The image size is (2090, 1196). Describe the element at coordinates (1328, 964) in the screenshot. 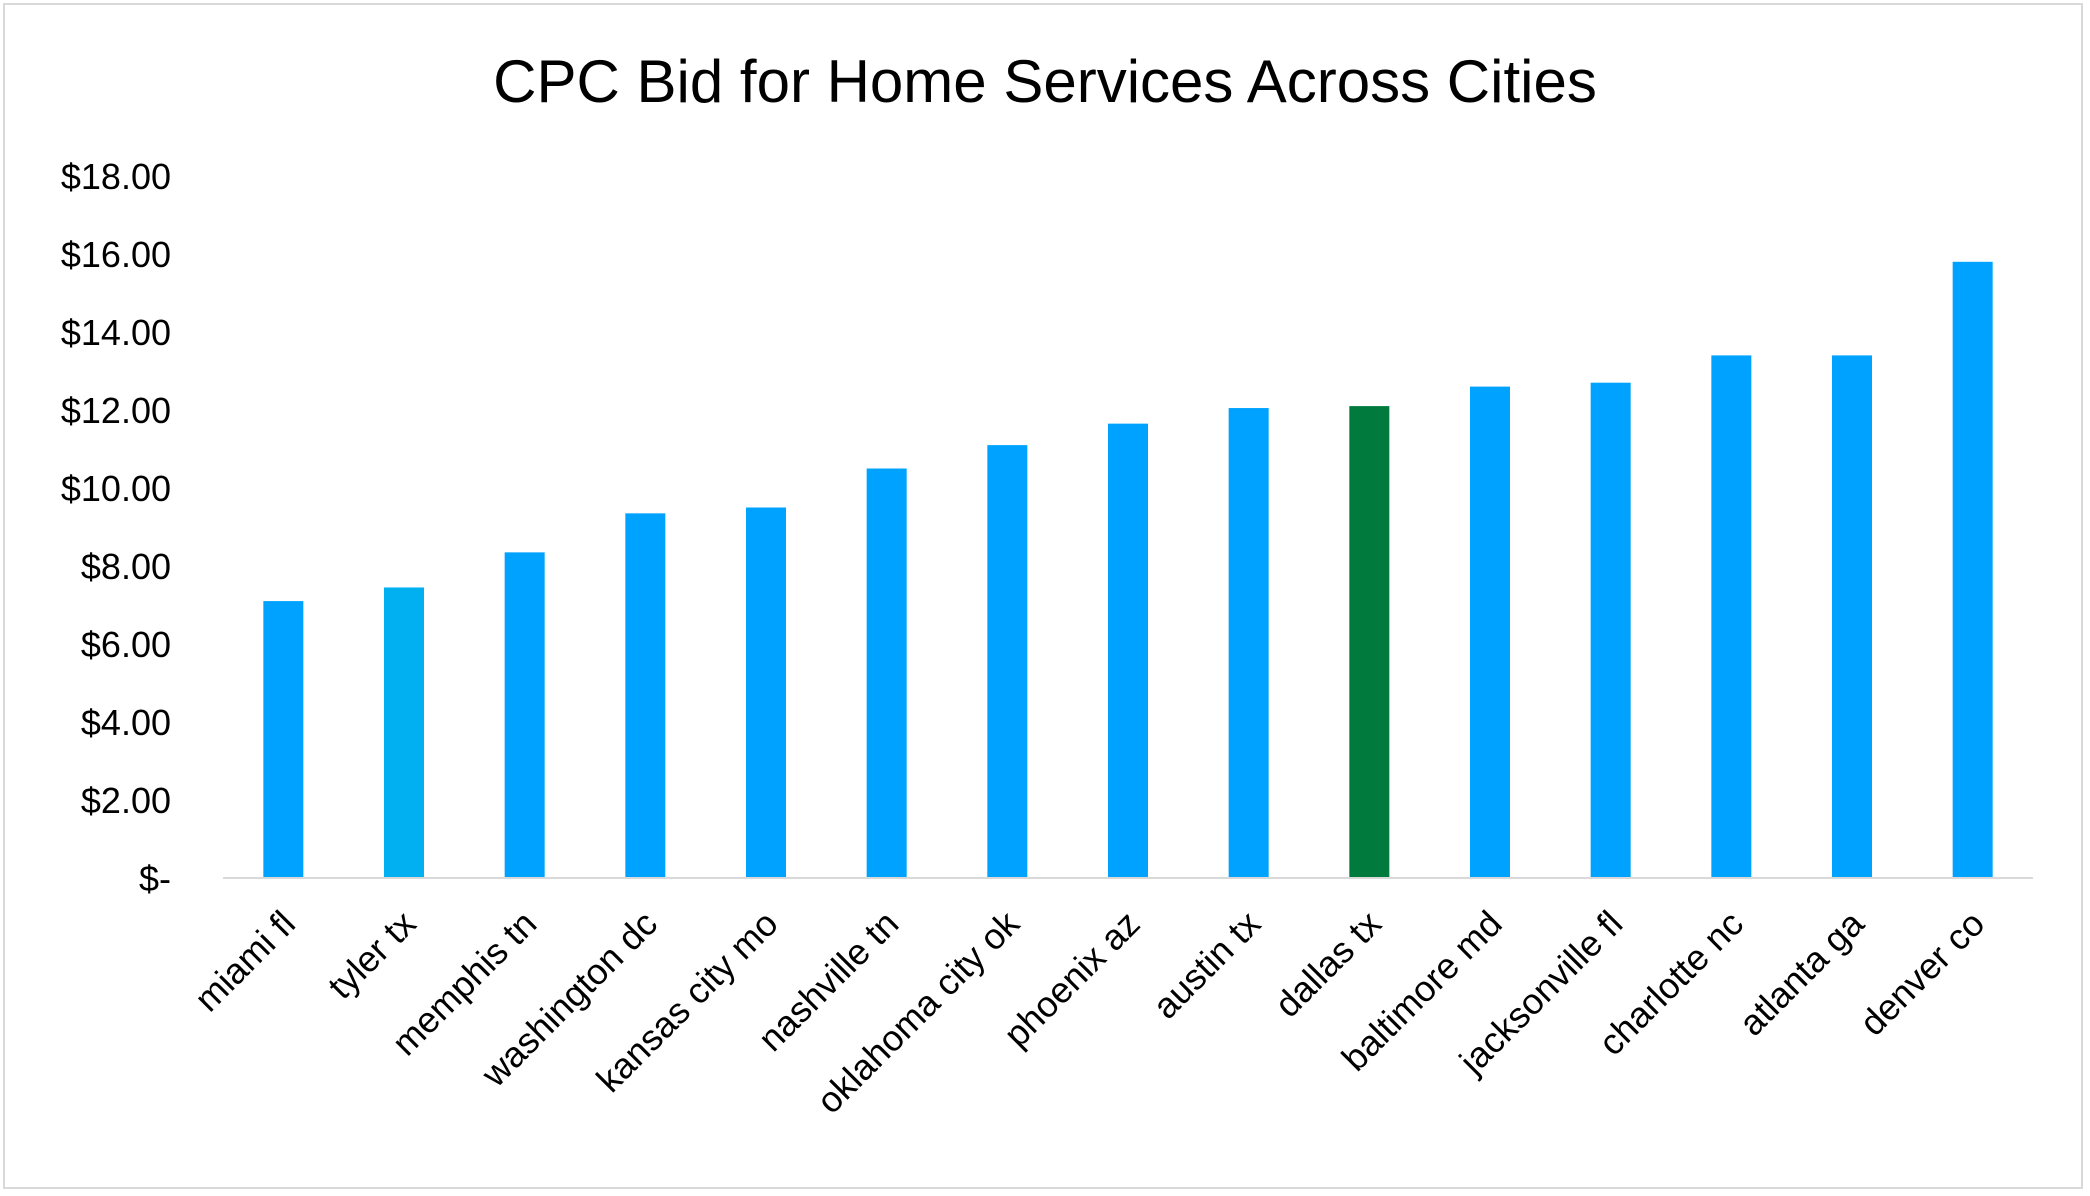

I see `x-tick-label: dallas tx` at that location.